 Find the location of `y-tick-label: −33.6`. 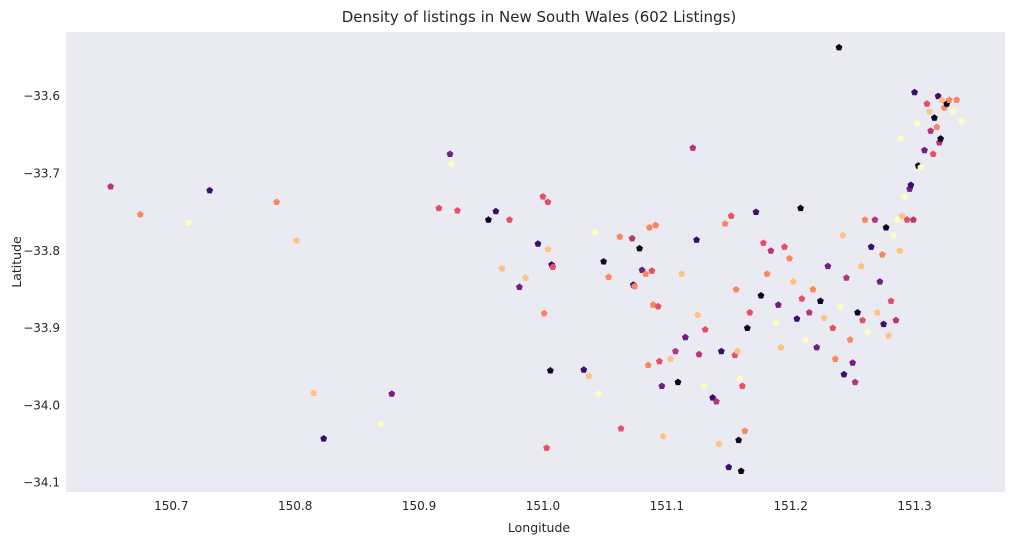

y-tick-label: −33.6 is located at coordinates (41, 96).